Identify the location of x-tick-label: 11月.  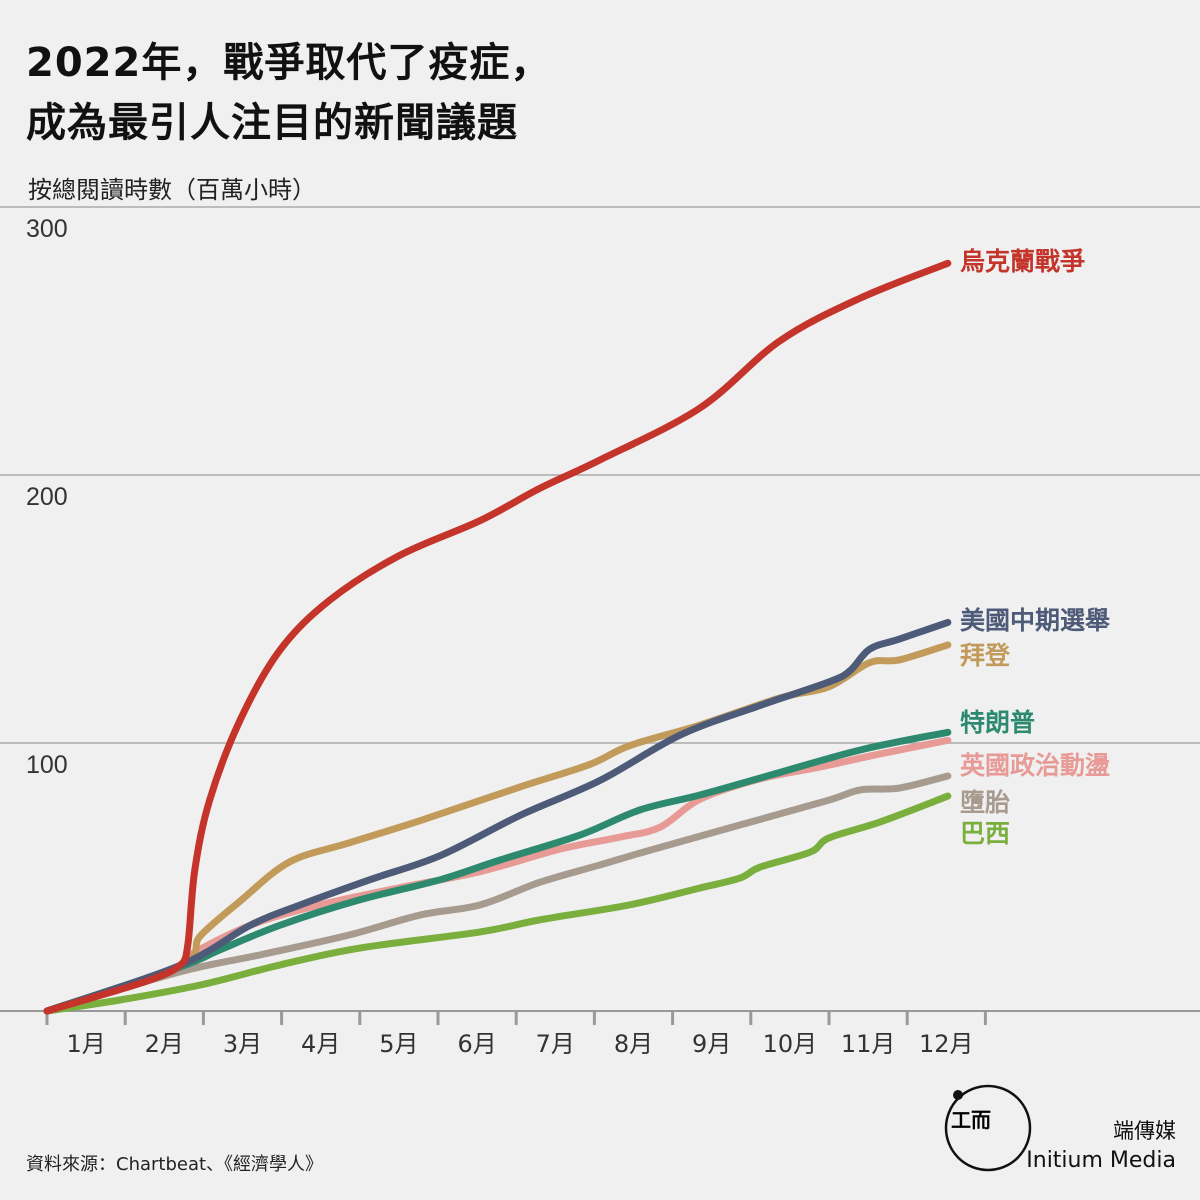
(868, 1044).